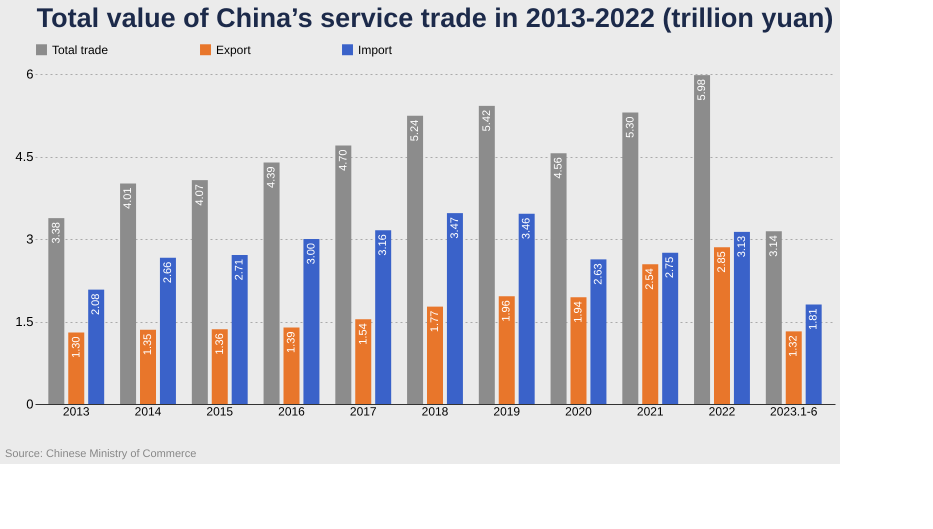 Image resolution: width=933 pixels, height=529 pixels. What do you see at coordinates (486, 121) in the screenshot?
I see `text: 5.42` at bounding box center [486, 121].